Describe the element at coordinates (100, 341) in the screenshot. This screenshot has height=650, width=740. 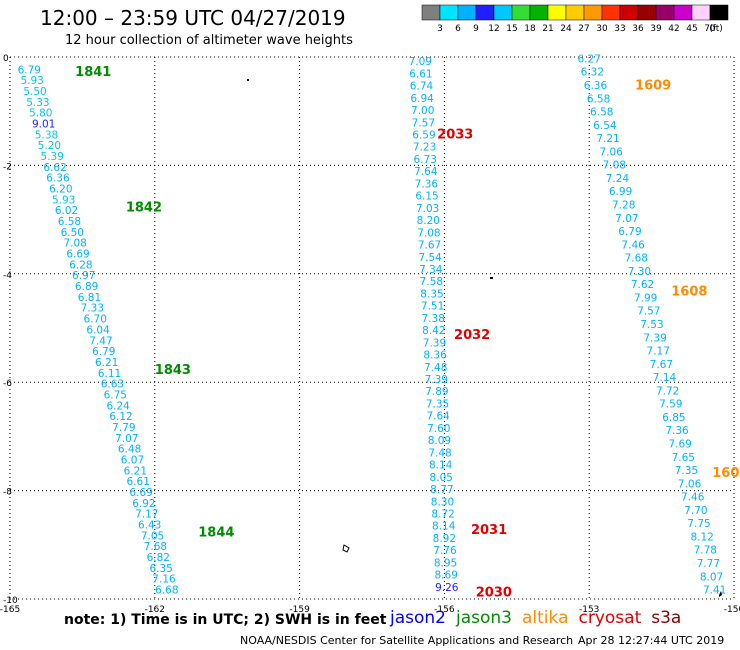
I see `wave-height-value: 7.47` at that location.